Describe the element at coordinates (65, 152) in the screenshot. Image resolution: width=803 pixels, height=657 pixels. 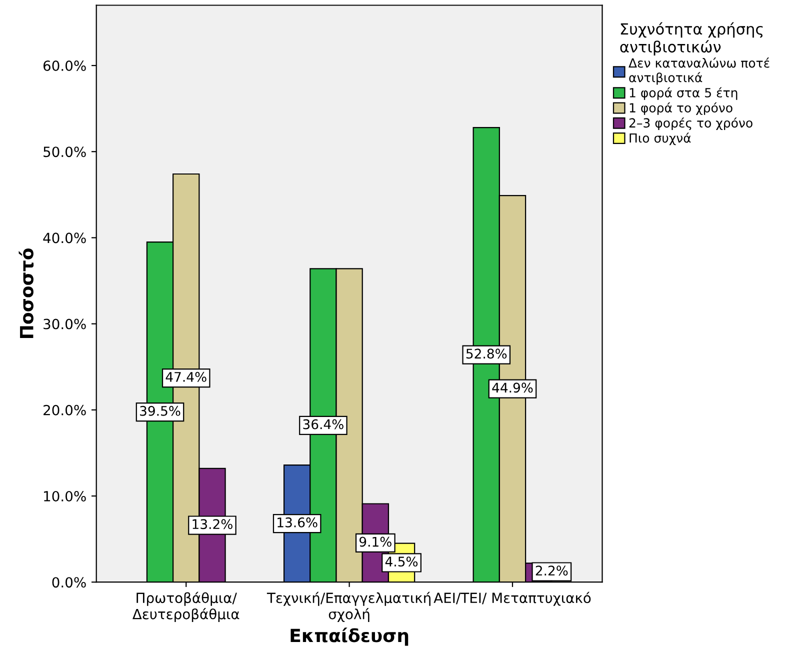
I see `y-tick-label: 50.0%` at that location.